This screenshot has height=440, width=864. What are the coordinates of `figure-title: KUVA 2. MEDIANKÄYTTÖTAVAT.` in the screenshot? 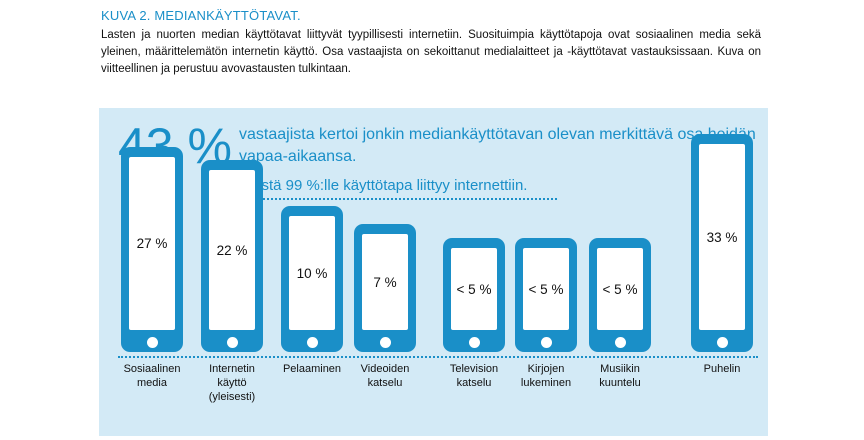 It's located at (201, 15).